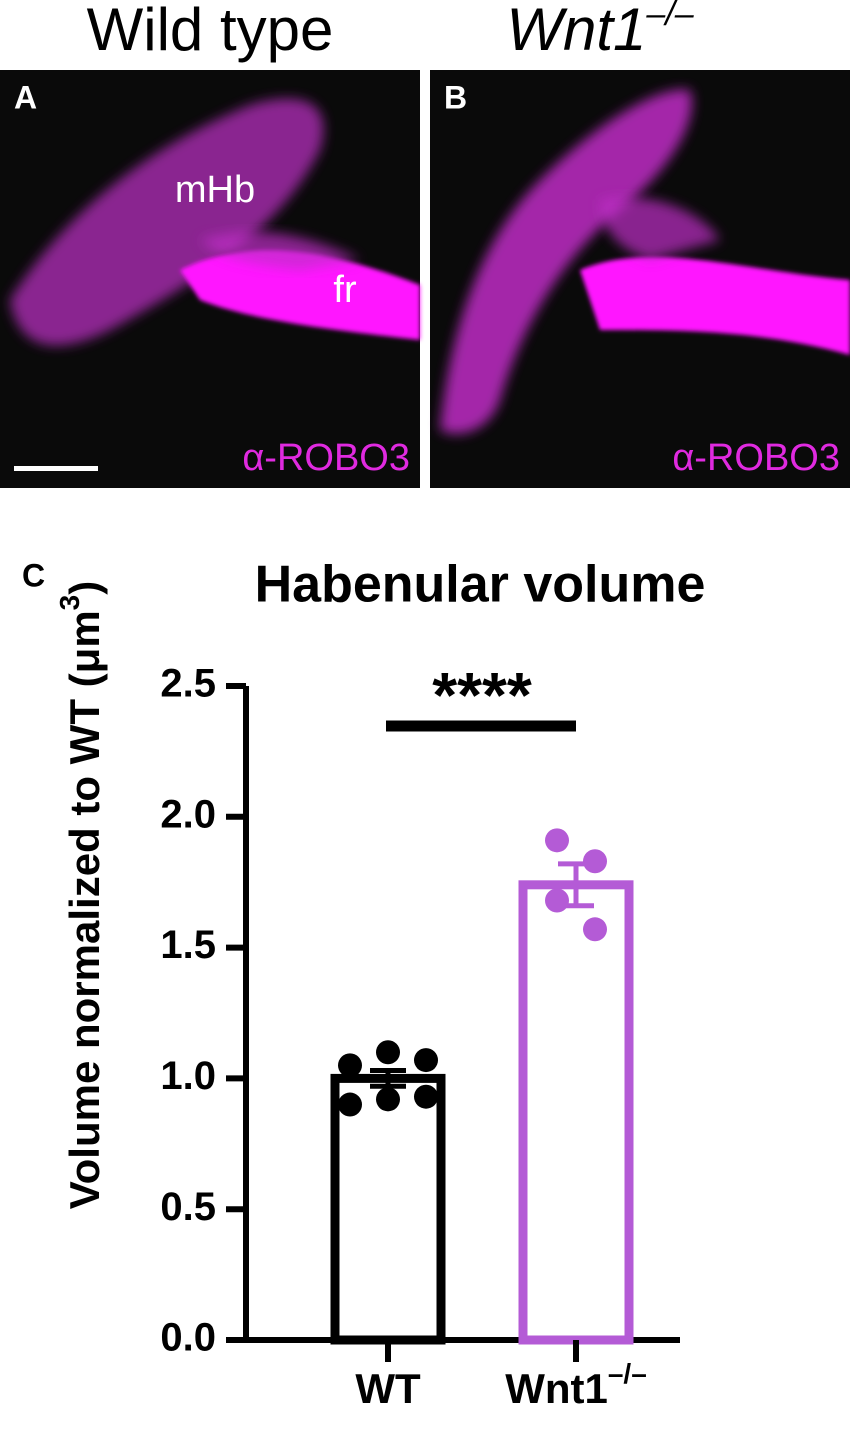 Image resolution: width=850 pixels, height=1433 pixels. I want to click on x-tick-label: Wnt1–/–, so click(576, 1385).